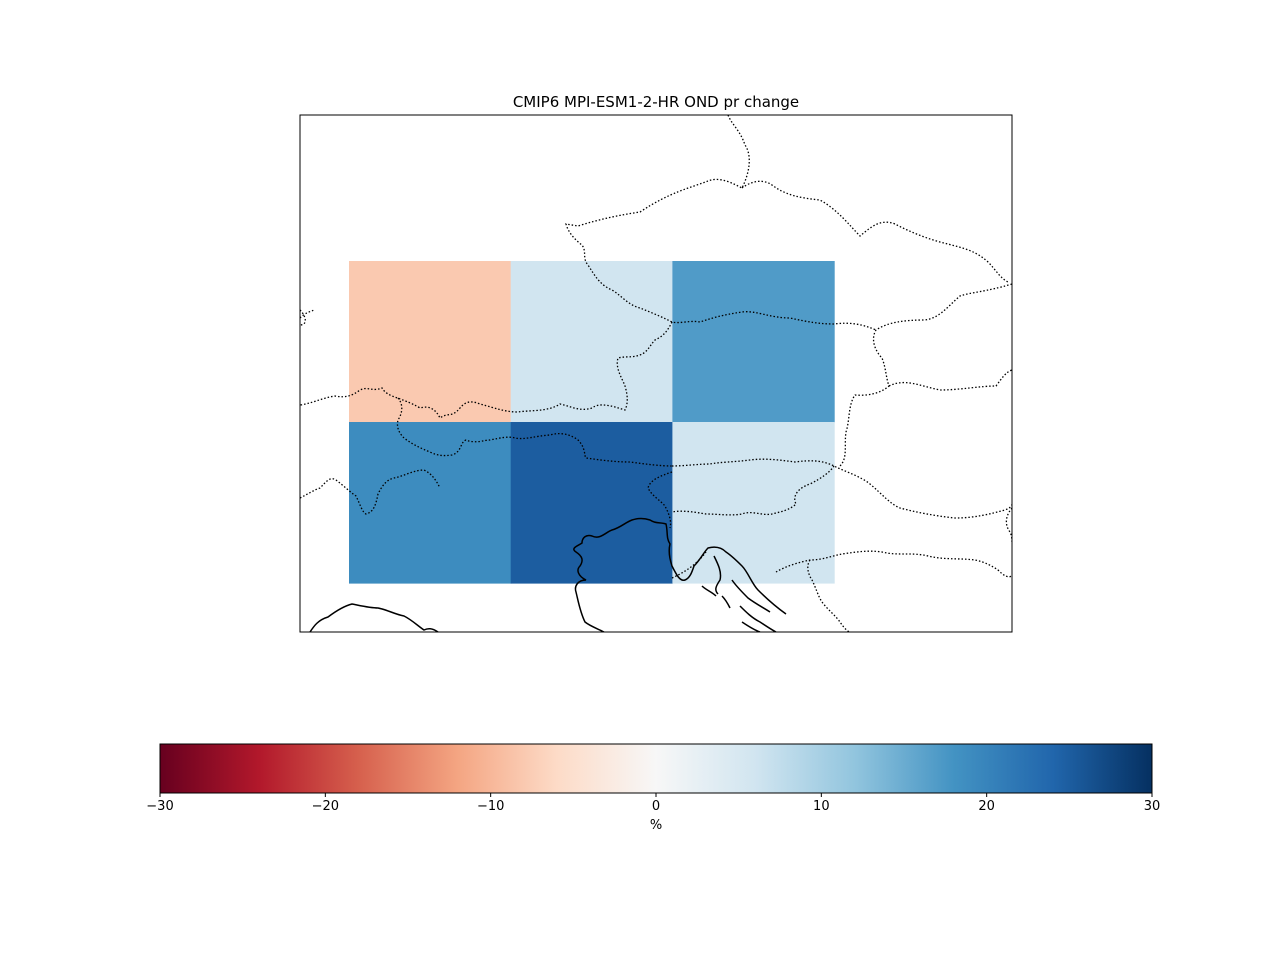  Describe the element at coordinates (430, 342) in the screenshot. I see `grid-cell-r0-c0` at that location.